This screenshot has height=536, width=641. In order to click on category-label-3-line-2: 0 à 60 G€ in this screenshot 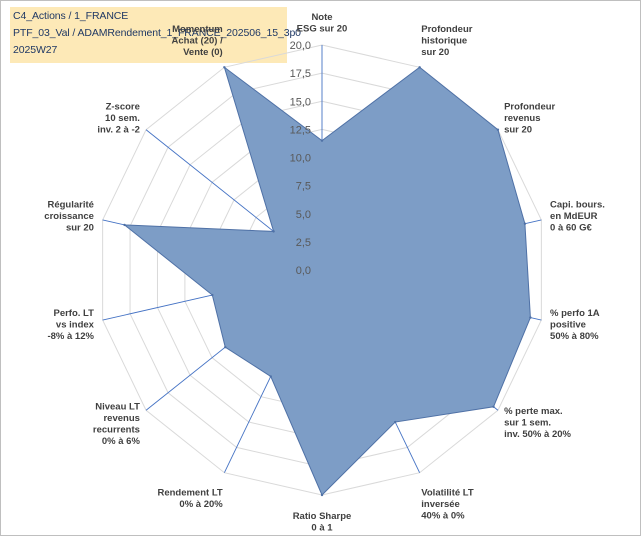, I will do `click(571, 227)`.